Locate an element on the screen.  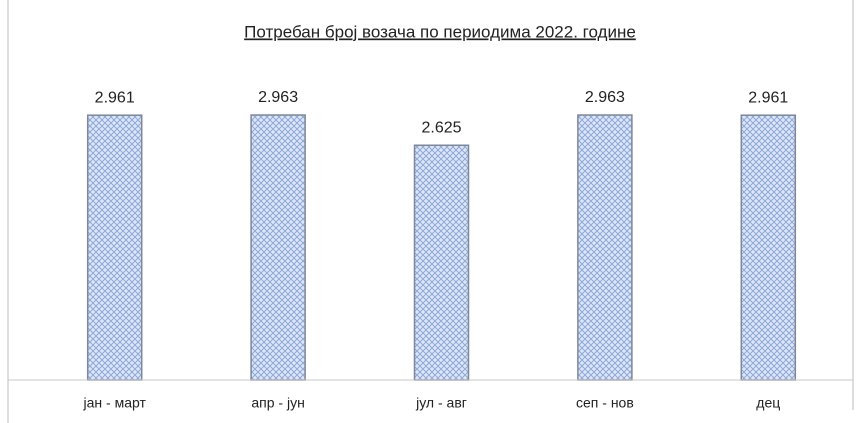
x-tick-label: јул - авг is located at coordinates (441, 403).